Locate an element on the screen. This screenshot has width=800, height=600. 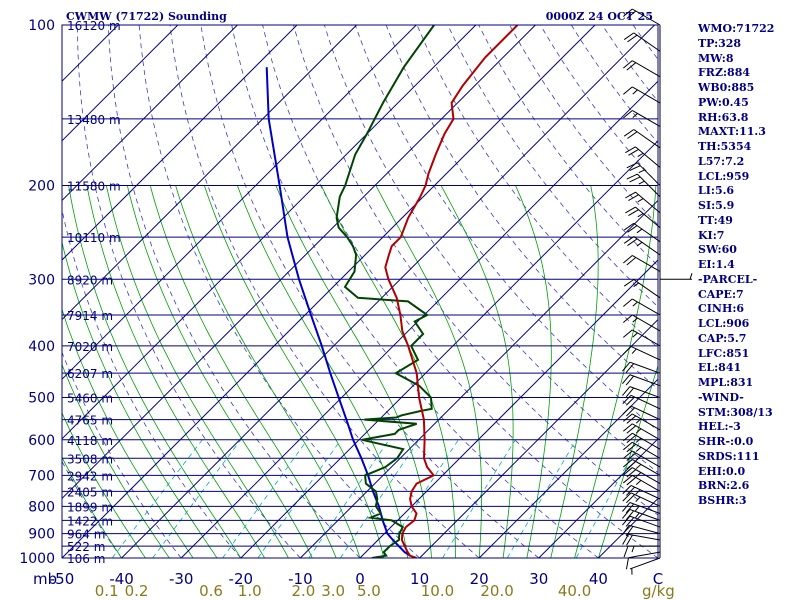
sounding-index: STM:308/13 is located at coordinates (735, 412).